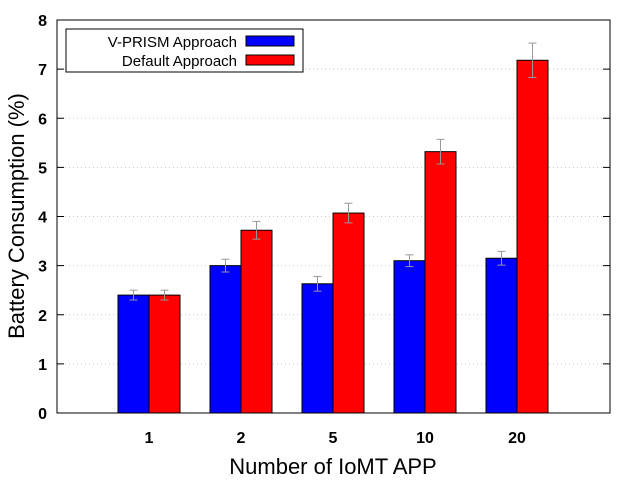 The image size is (640, 480). I want to click on legend-swatch-default, so click(270, 60).